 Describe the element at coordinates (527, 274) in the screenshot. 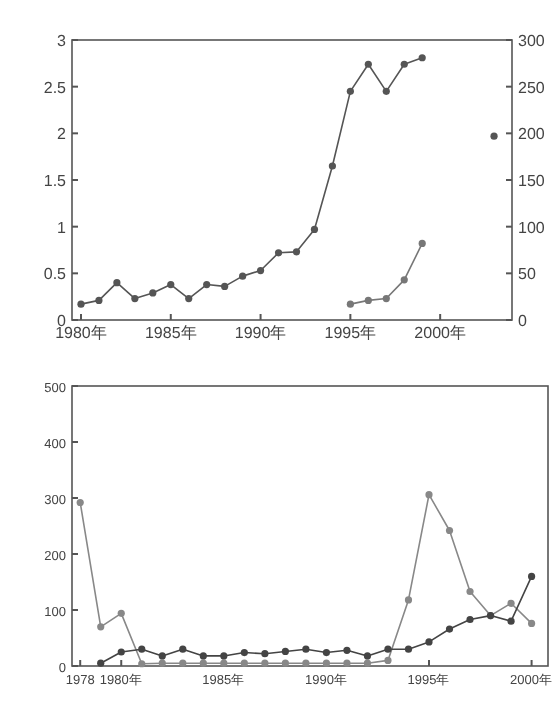

I see `y2-tick-label: 50` at that location.